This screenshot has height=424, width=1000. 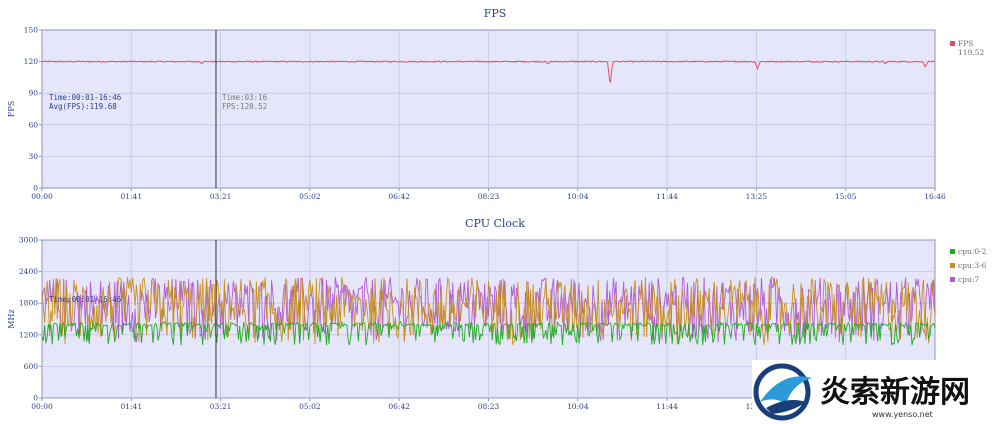 I want to click on fps-x-tick-label: 13:25, so click(x=757, y=196).